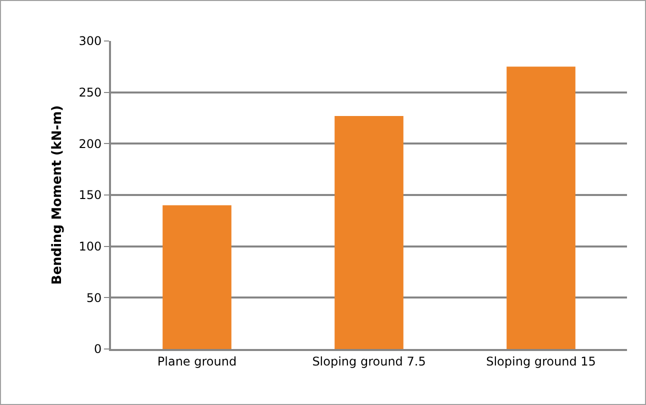  I want to click on x-tick-label: Sloping ground 15, so click(541, 361).